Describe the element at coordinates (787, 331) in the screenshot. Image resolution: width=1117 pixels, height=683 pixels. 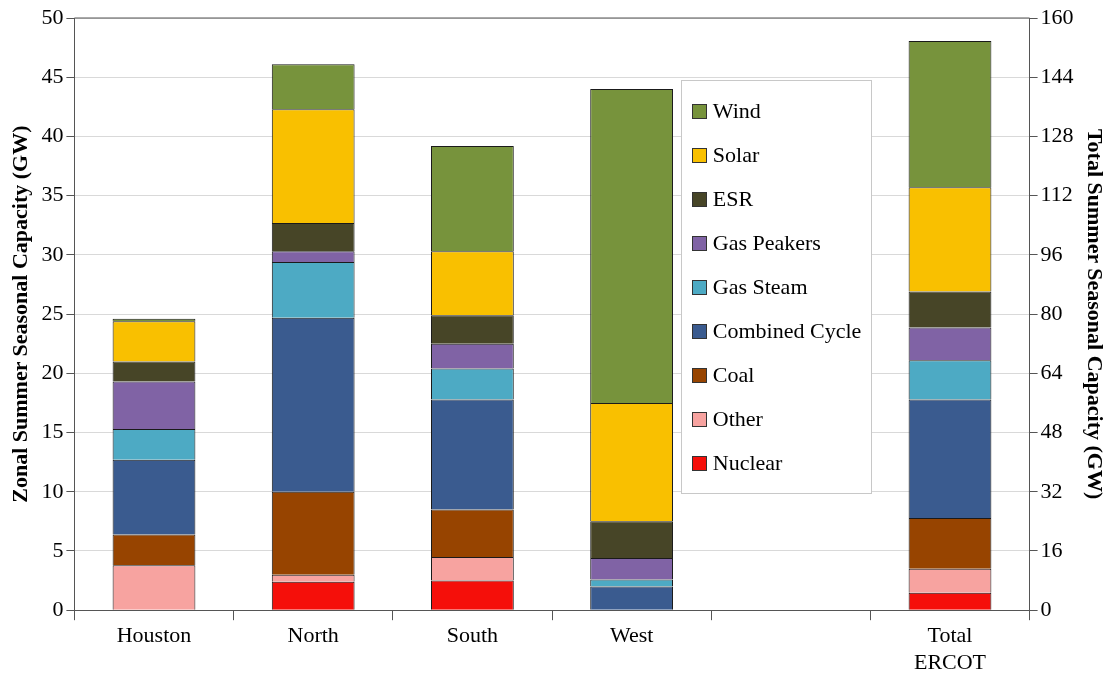
I see `legend-label: Combined Cycle` at that location.